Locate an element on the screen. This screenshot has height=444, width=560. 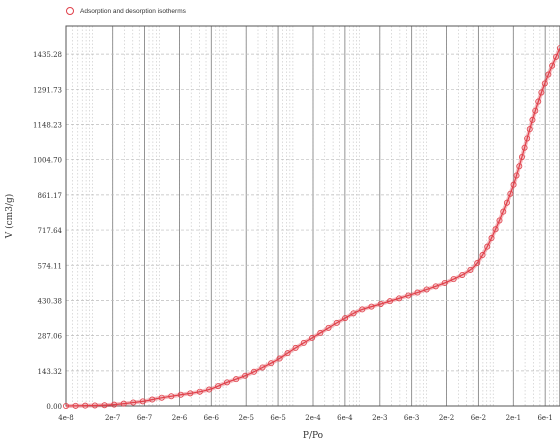
y-tick-label: 143.32 is located at coordinates (50, 372).